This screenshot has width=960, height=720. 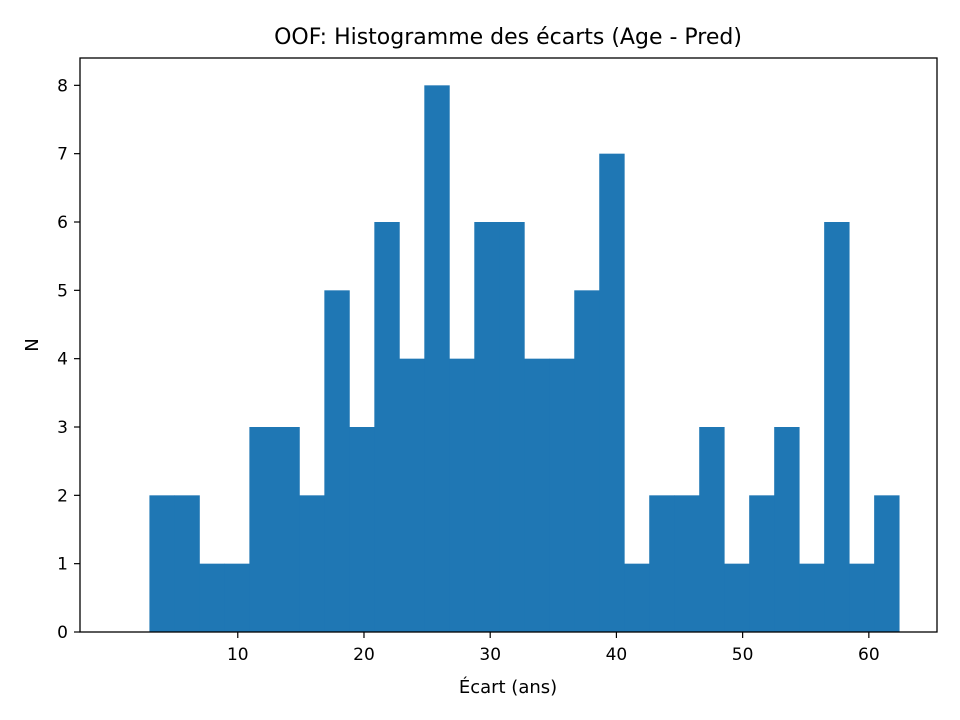 I want to click on y-tick-label: 1, so click(x=62, y=565).